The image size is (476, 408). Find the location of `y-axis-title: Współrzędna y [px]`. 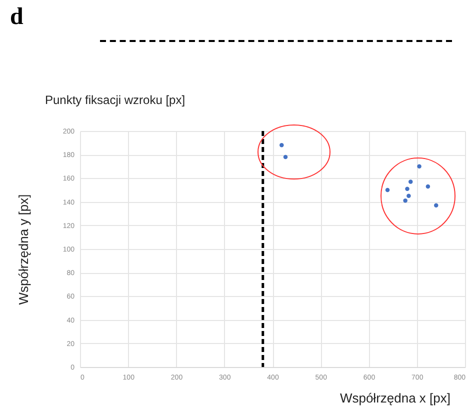

y-axis-title: Współrzędna y [px] is located at coordinates (23, 249).